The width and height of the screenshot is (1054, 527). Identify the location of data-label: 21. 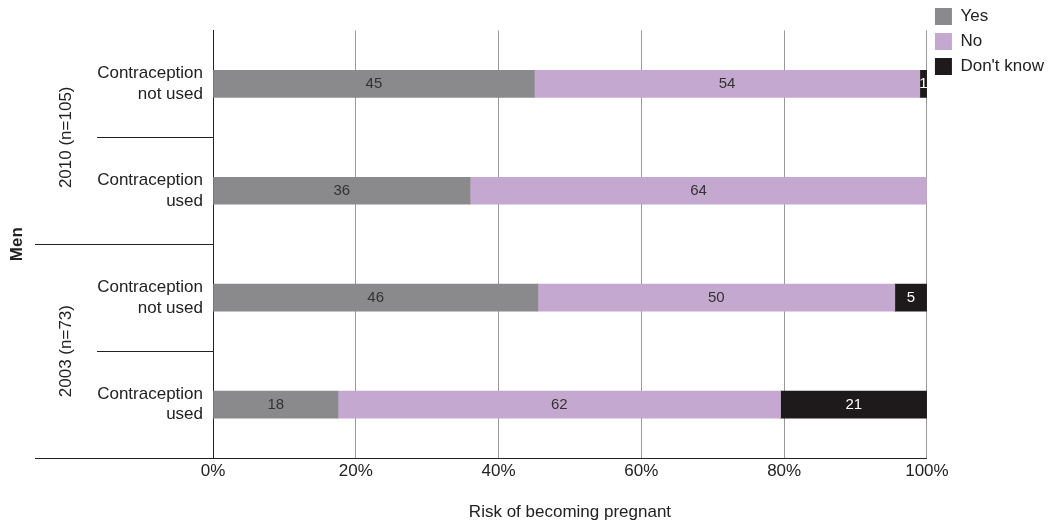
(854, 403).